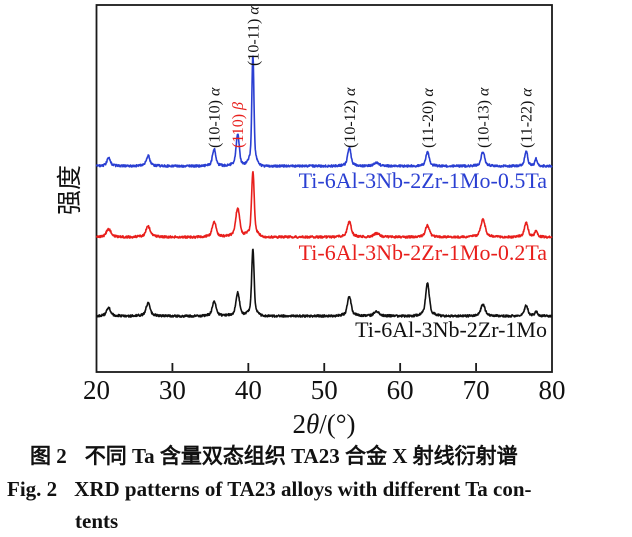 Image resolution: width=632 pixels, height=537 pixels. I want to click on peak-label-hkl: (11-20), so click(428, 122).